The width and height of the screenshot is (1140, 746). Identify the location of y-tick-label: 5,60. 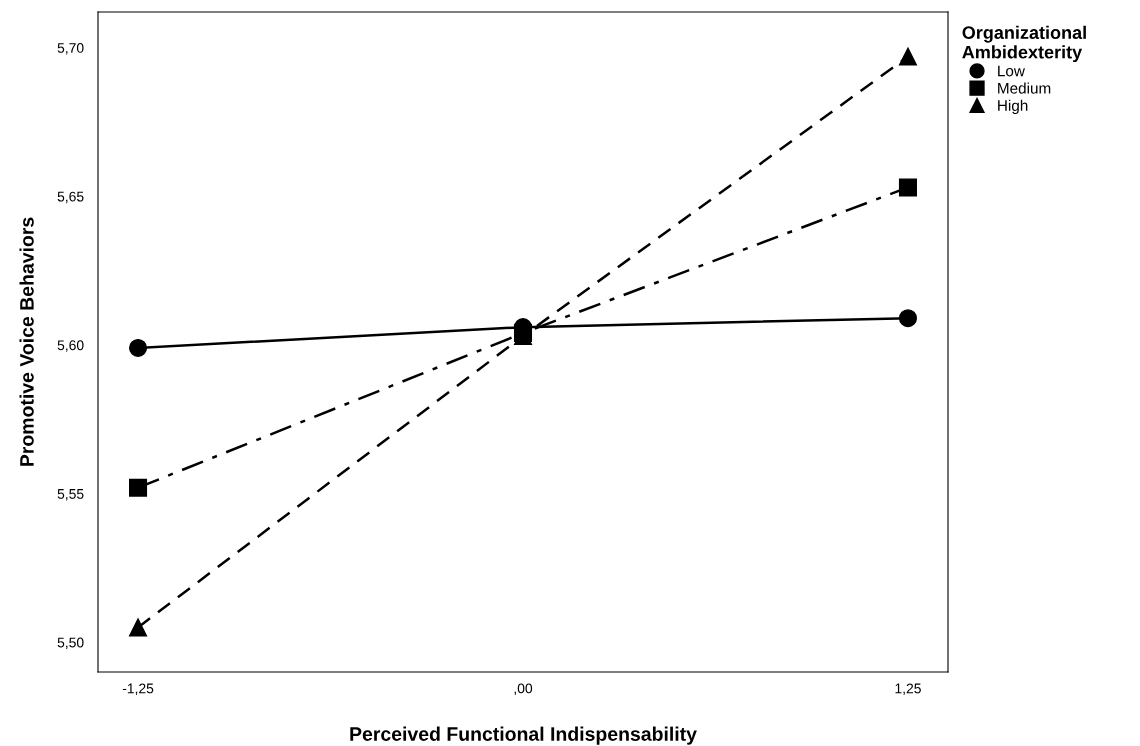
(70, 346).